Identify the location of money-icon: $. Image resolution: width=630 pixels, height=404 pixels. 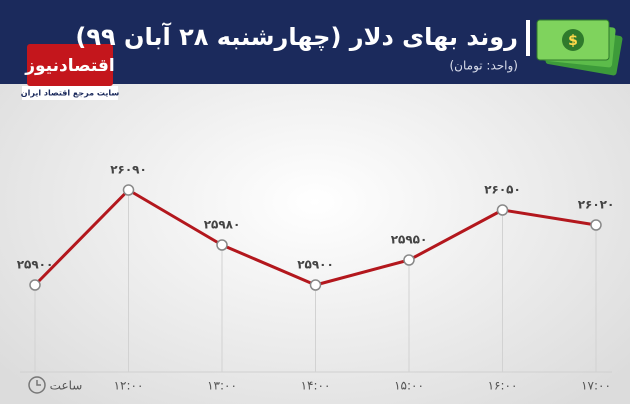
(579, 47).